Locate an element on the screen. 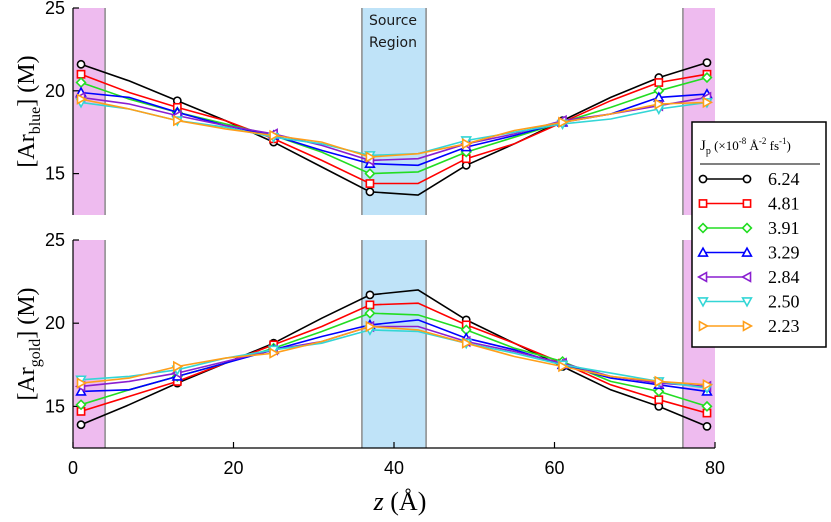  legend-title-symbol: J is located at coordinates (703, 146).